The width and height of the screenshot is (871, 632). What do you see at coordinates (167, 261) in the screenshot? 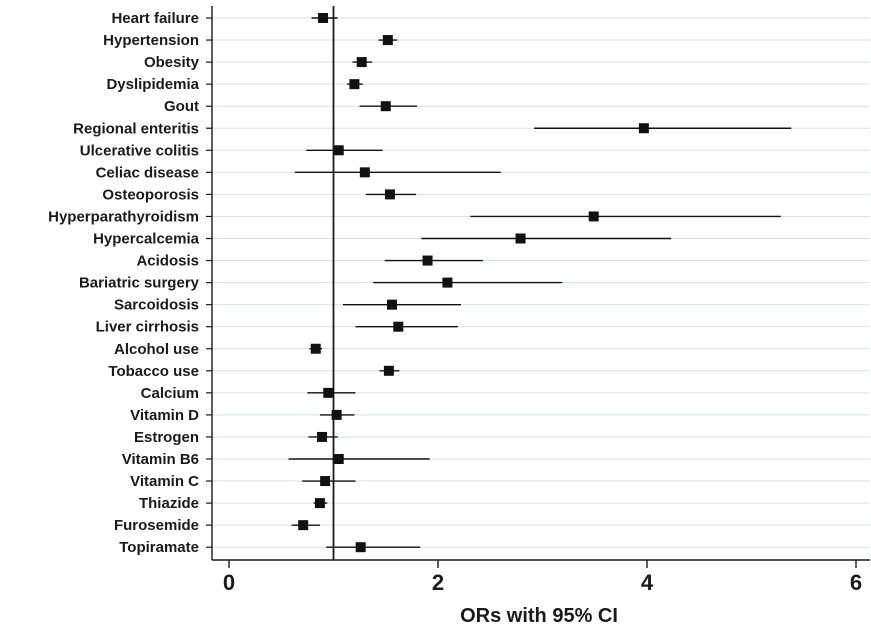
I see `y-tick-label: Acidosis` at bounding box center [167, 261].